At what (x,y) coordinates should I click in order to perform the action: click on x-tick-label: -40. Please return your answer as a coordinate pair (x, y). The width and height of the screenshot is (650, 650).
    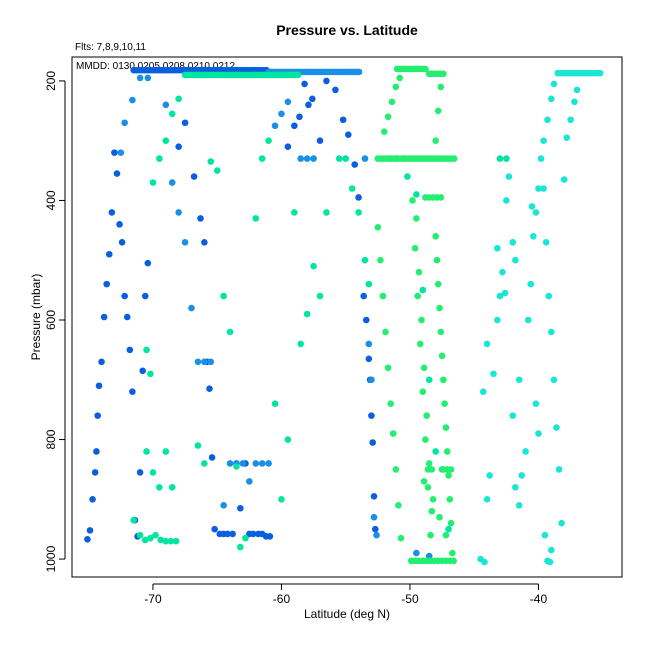
    Looking at the image, I should click on (539, 599).